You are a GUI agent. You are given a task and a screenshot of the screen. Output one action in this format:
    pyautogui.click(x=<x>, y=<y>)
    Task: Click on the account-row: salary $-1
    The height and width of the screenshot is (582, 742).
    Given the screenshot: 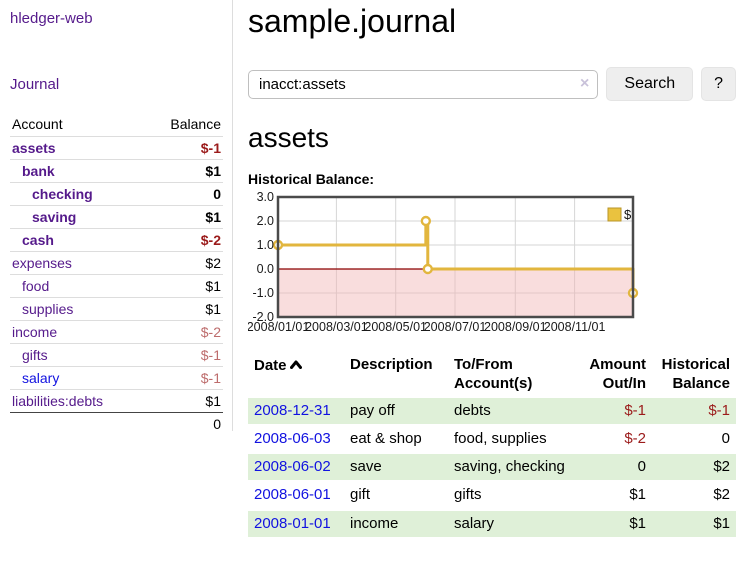 What is the action you would take?
    pyautogui.click(x=116, y=378)
    